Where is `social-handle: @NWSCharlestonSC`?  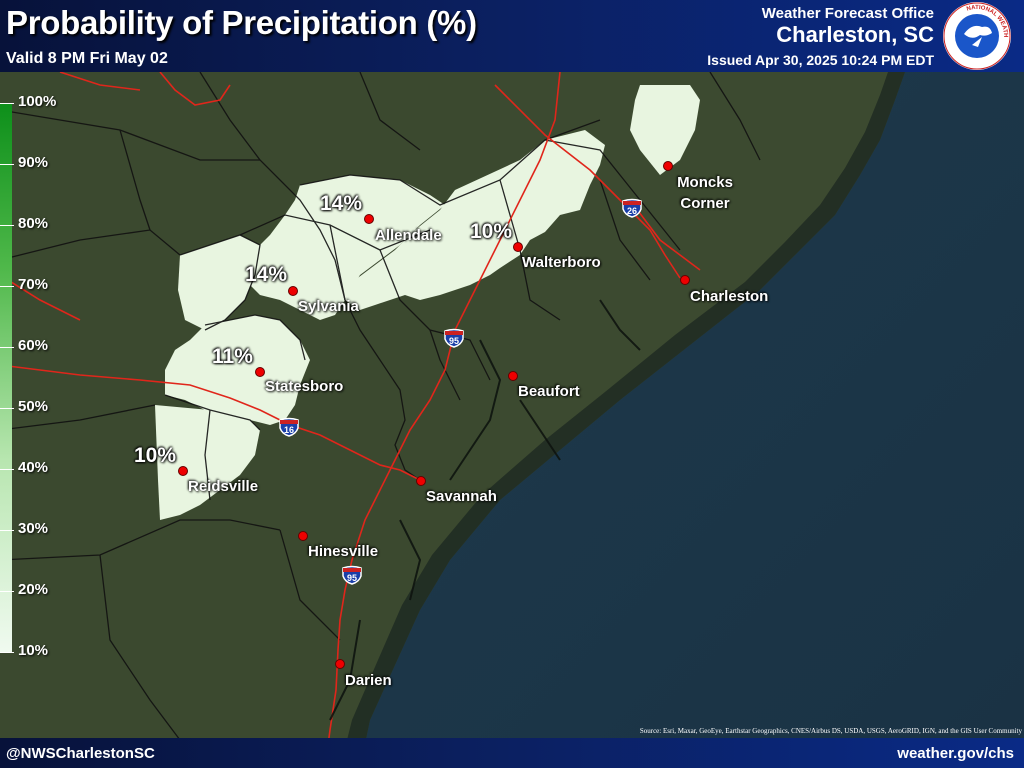 social-handle: @NWSCharlestonSC is located at coordinates (80, 753).